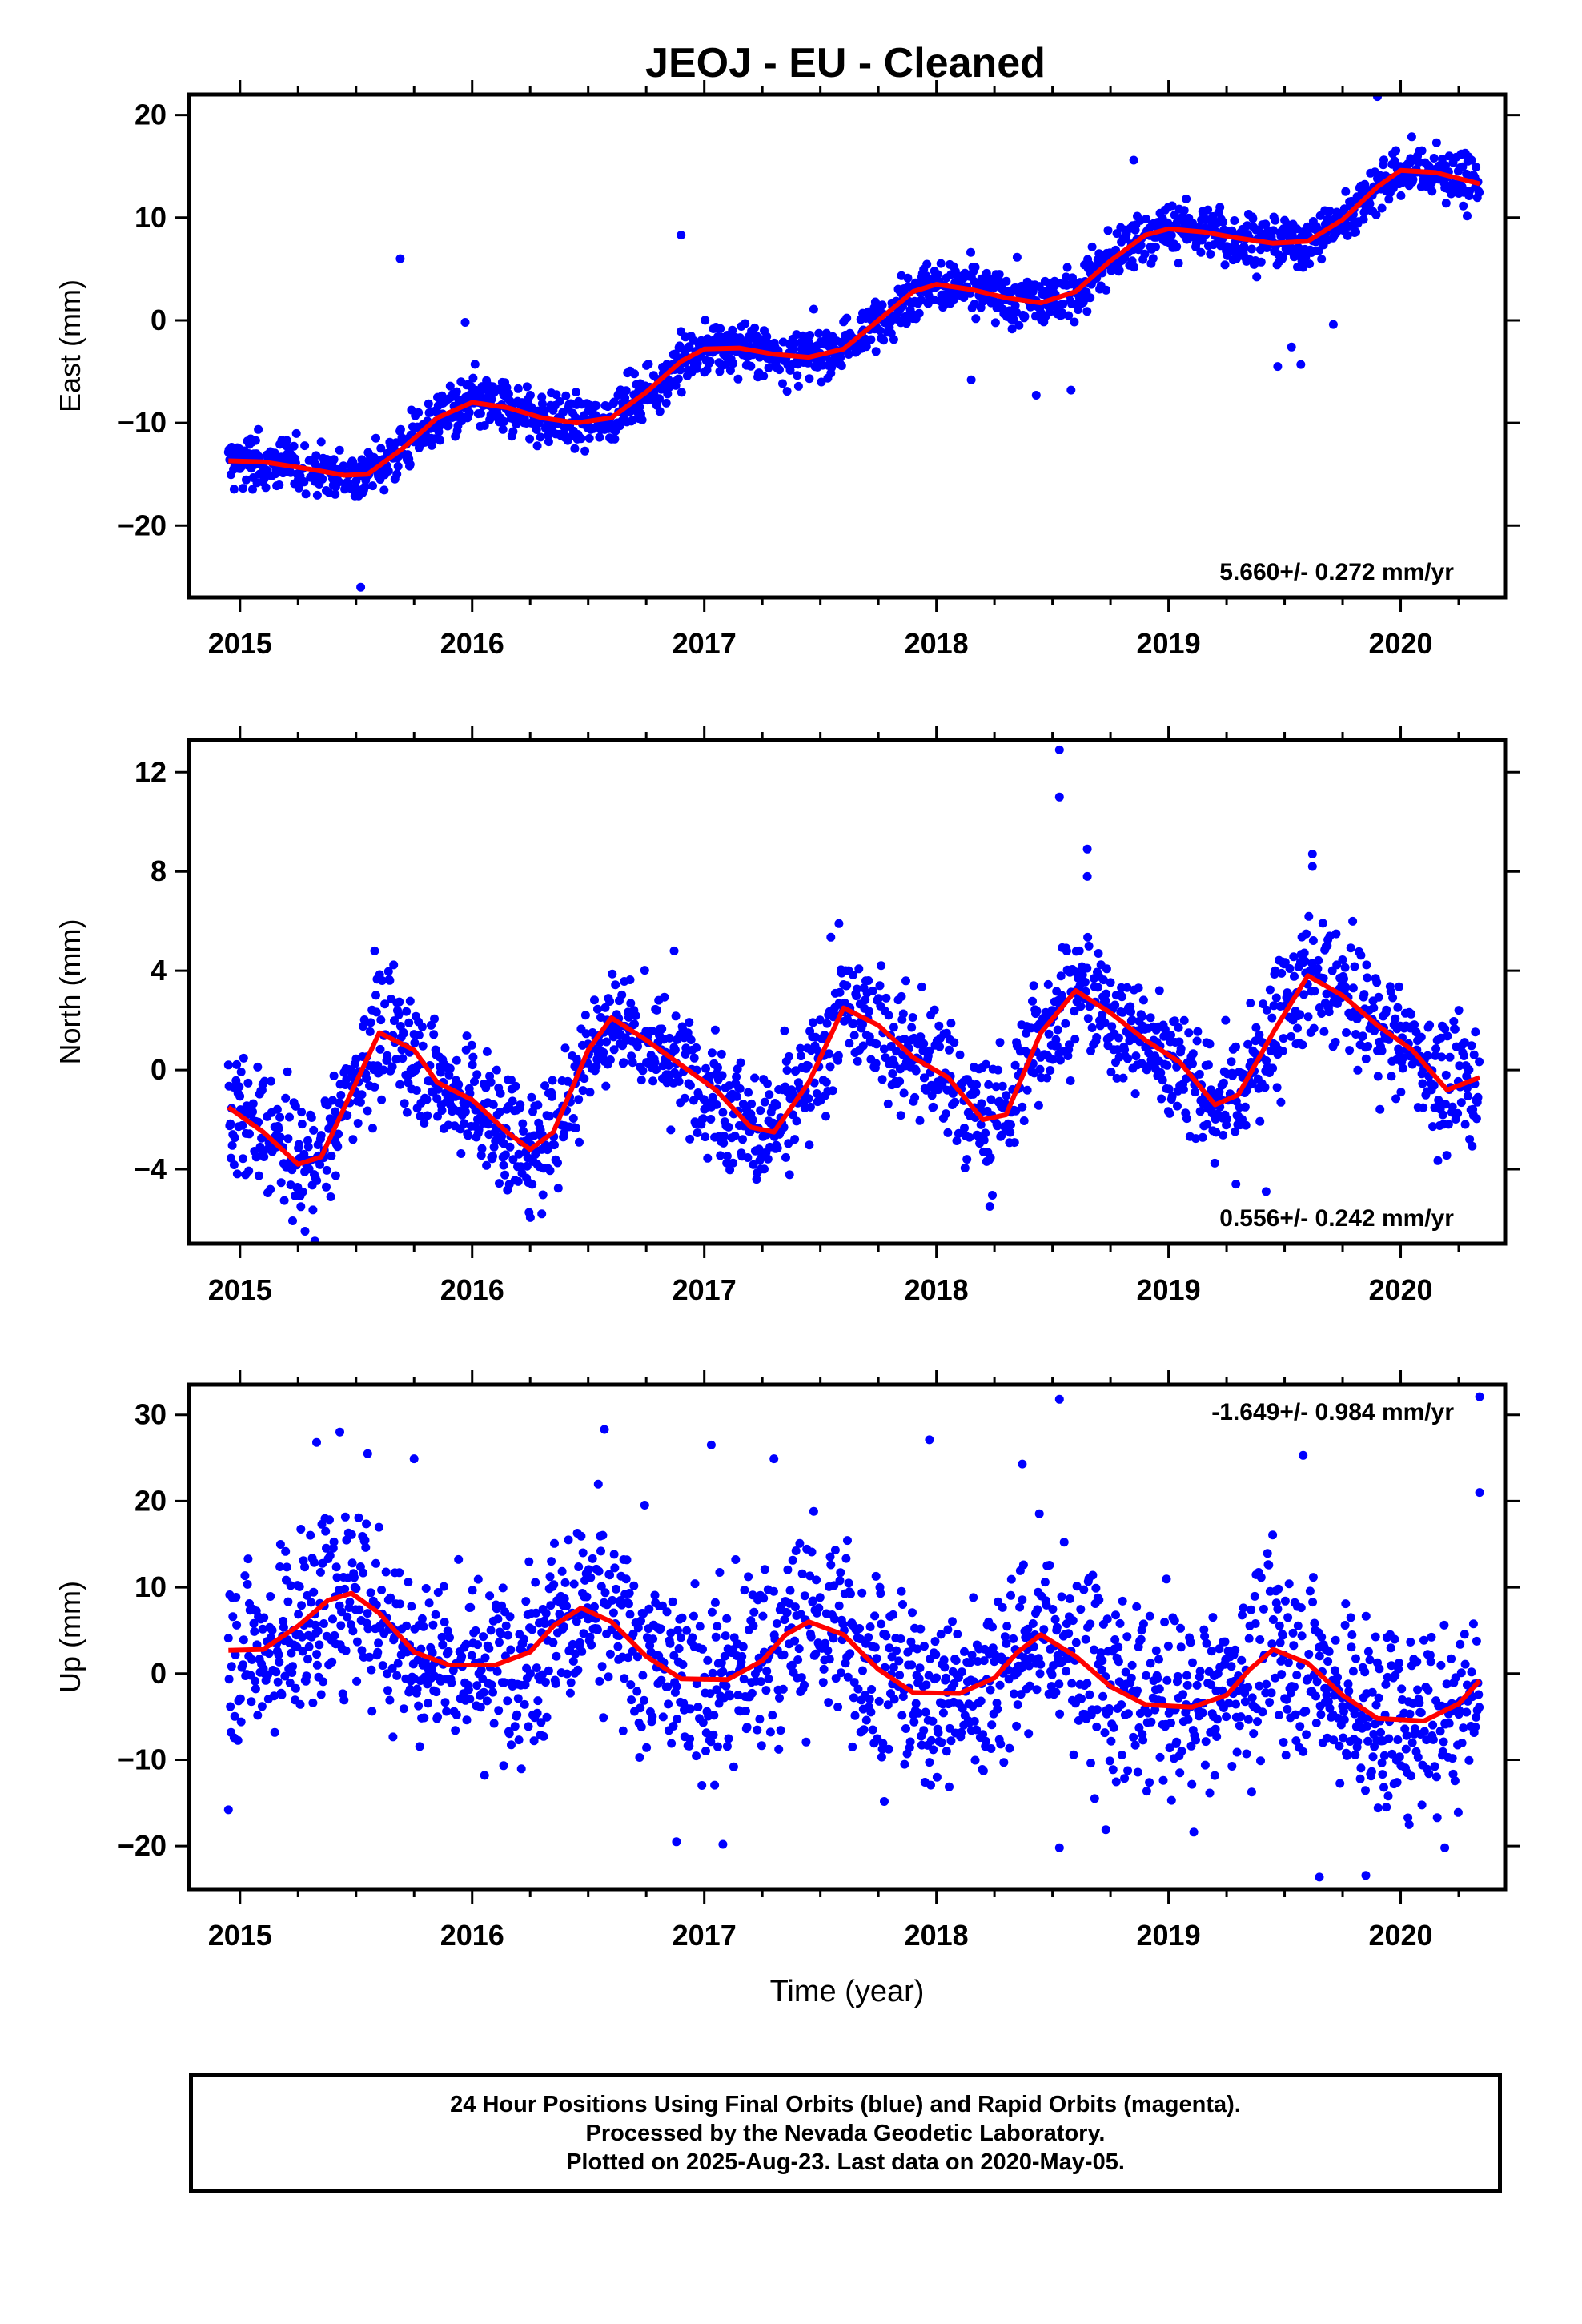 The width and height of the screenshot is (1582, 2324). Describe the element at coordinates (674, 950) in the screenshot. I see `outlier-point` at that location.